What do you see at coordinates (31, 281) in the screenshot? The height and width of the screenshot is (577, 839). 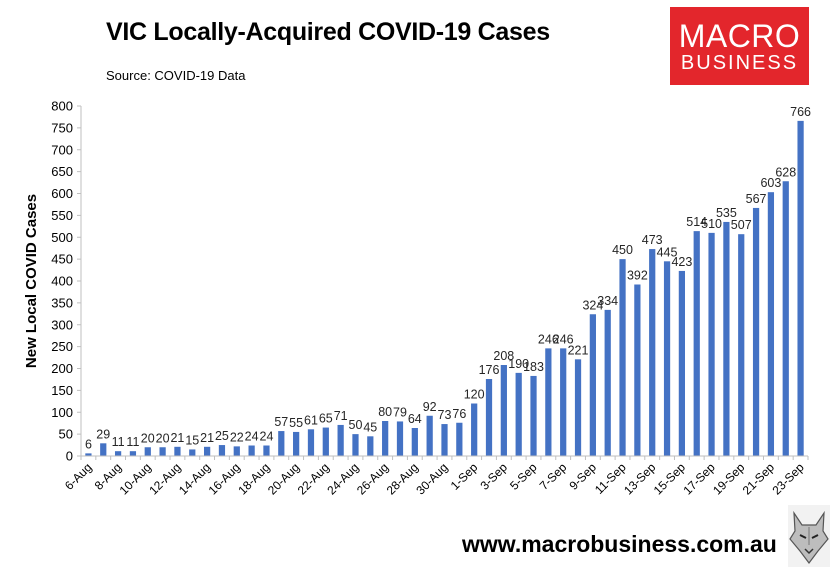 I see `y-axis-title: New Local COVID Cases` at bounding box center [31, 281].